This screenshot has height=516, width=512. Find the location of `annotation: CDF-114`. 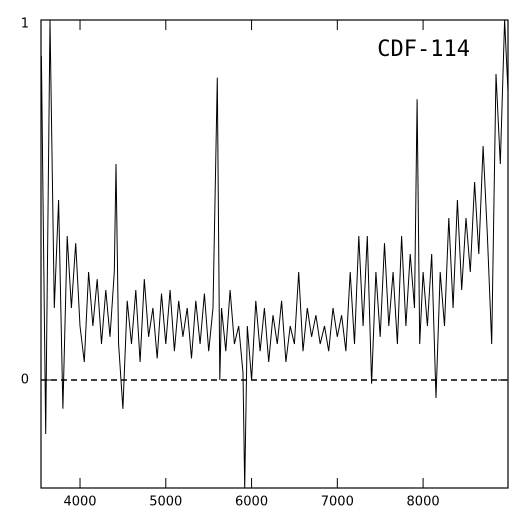

annotation: CDF-114 is located at coordinates (423, 49).